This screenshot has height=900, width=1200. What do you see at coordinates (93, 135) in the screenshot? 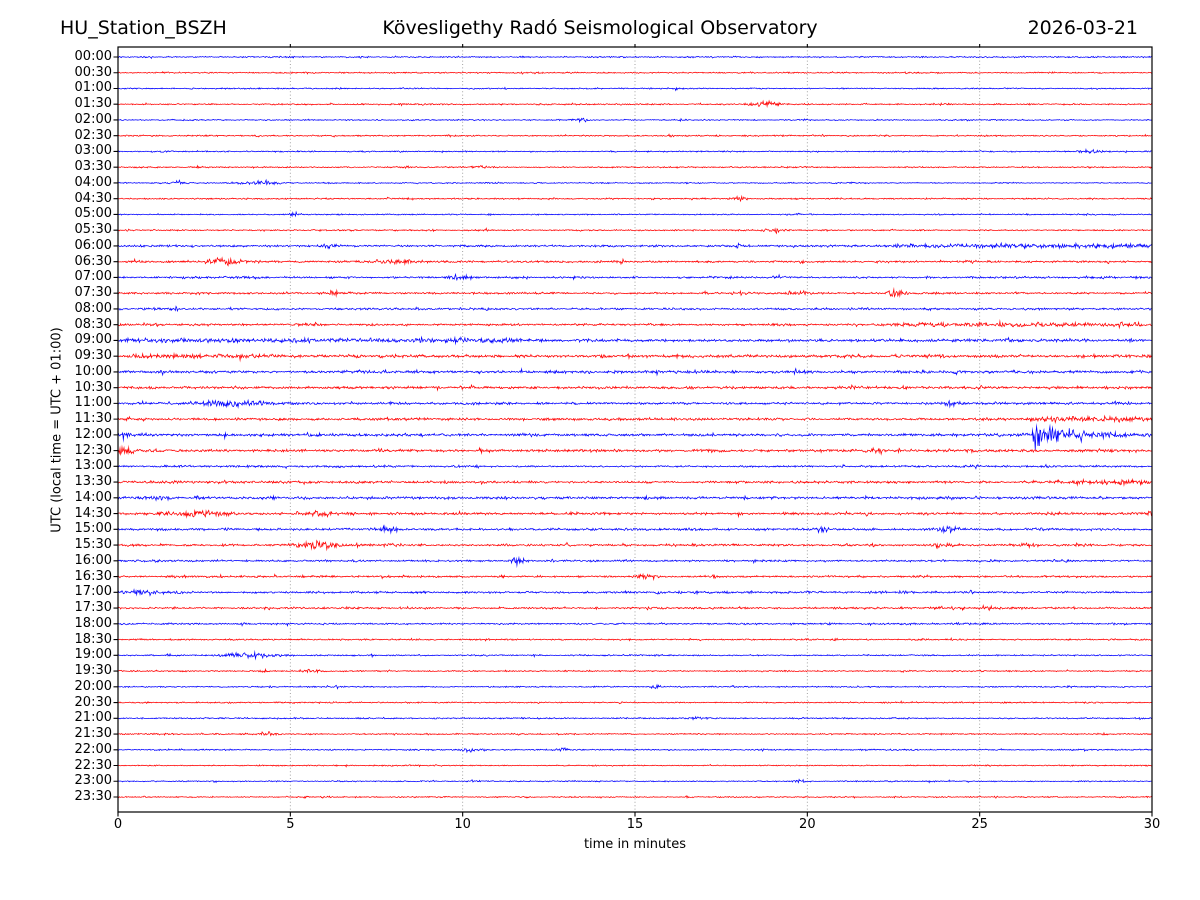
I see `y-tick-label: 02:30` at bounding box center [93, 135].